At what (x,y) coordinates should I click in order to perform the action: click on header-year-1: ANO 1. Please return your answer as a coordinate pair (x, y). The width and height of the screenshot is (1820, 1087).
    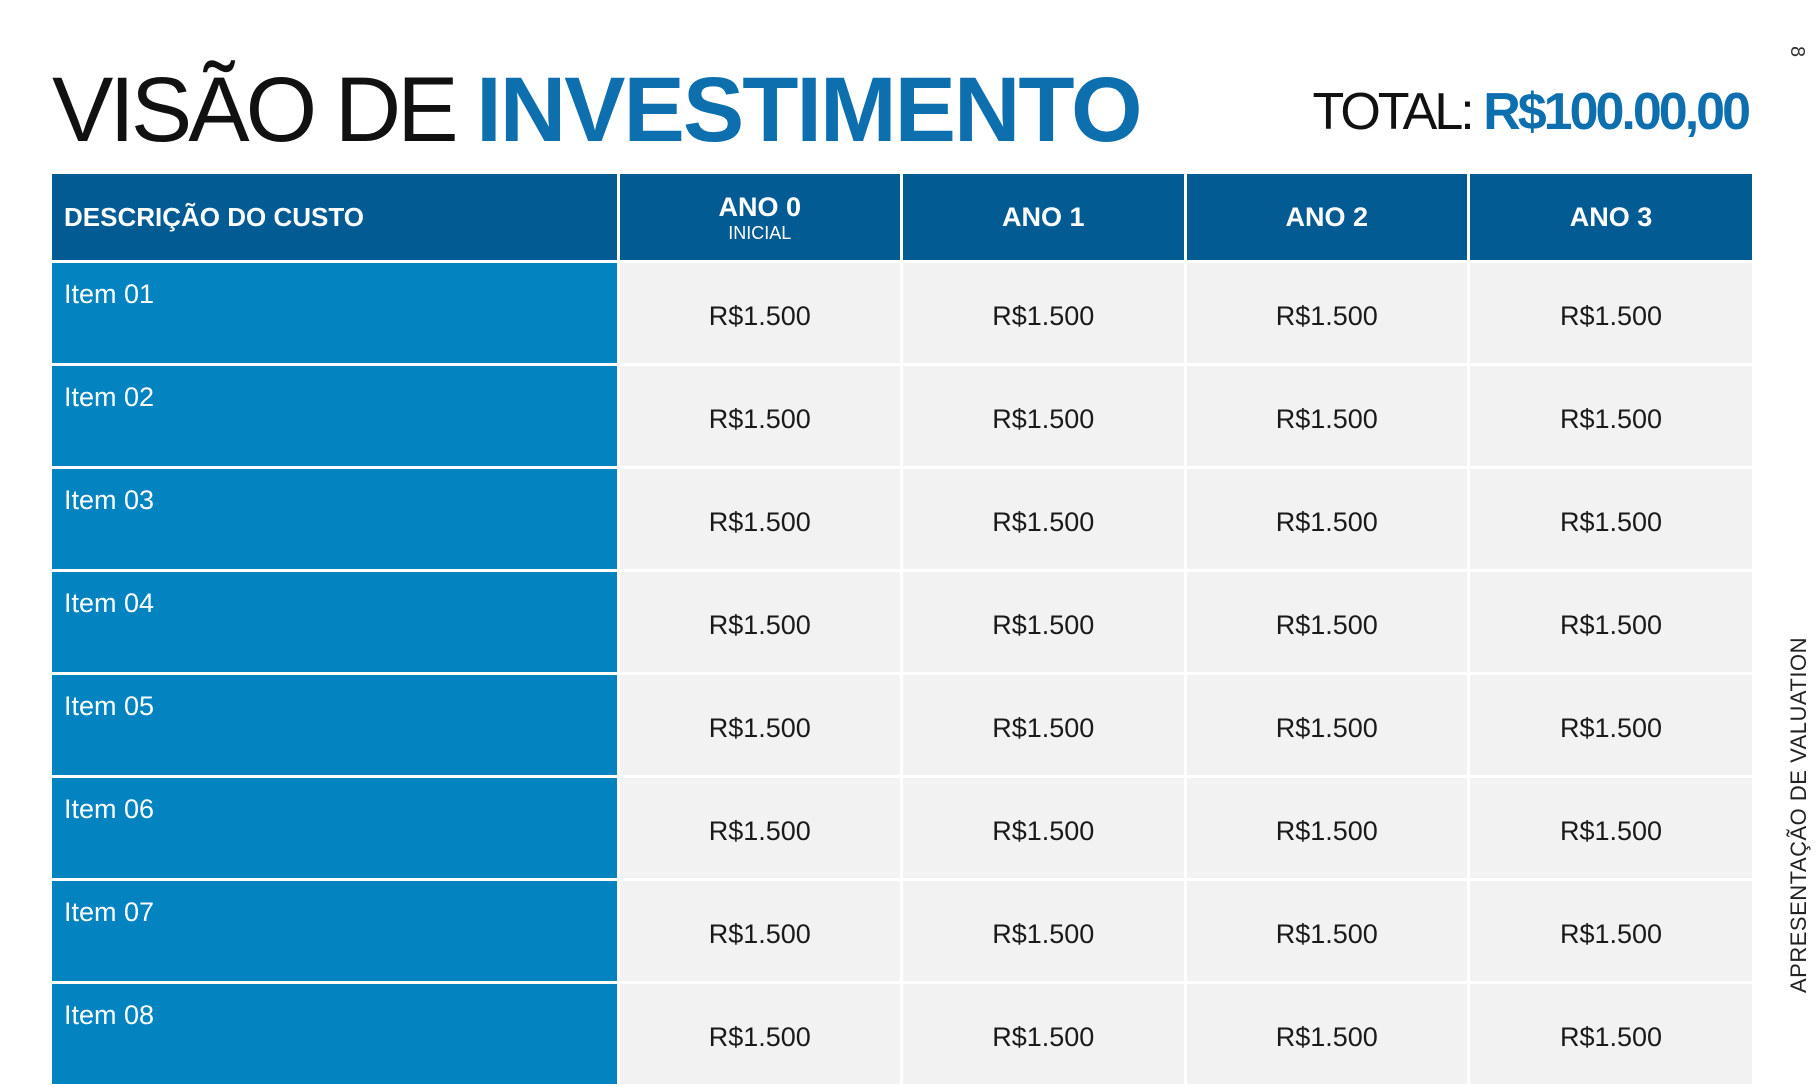
    Looking at the image, I should click on (1044, 218).